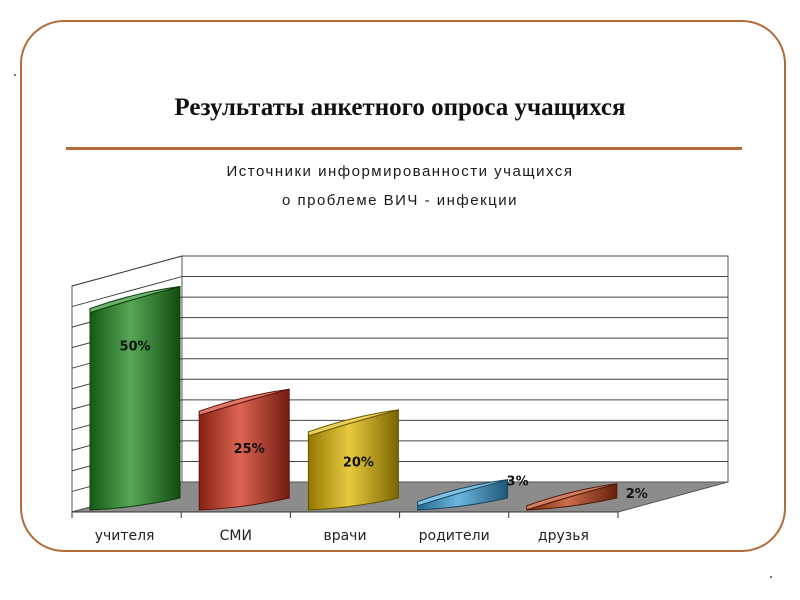 This screenshot has height=600, width=800. I want to click on category-label: родители, so click(454, 536).